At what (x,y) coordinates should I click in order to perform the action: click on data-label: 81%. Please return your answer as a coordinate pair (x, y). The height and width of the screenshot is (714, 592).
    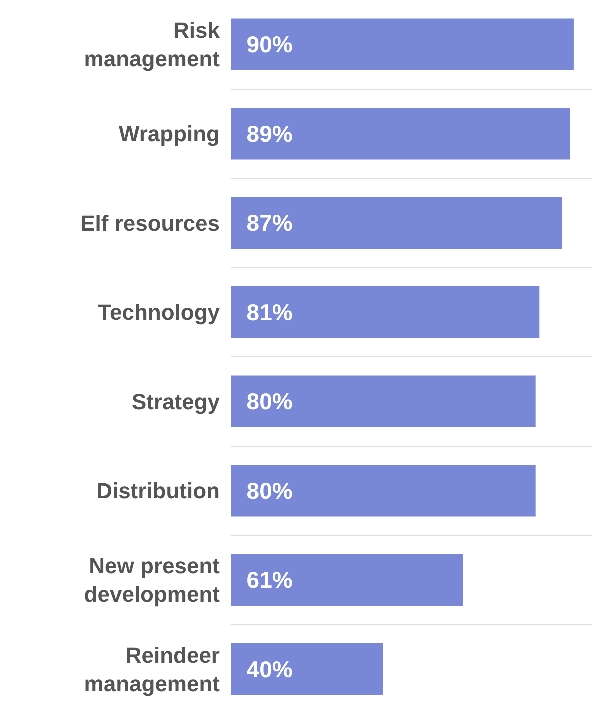
    Looking at the image, I should click on (263, 312).